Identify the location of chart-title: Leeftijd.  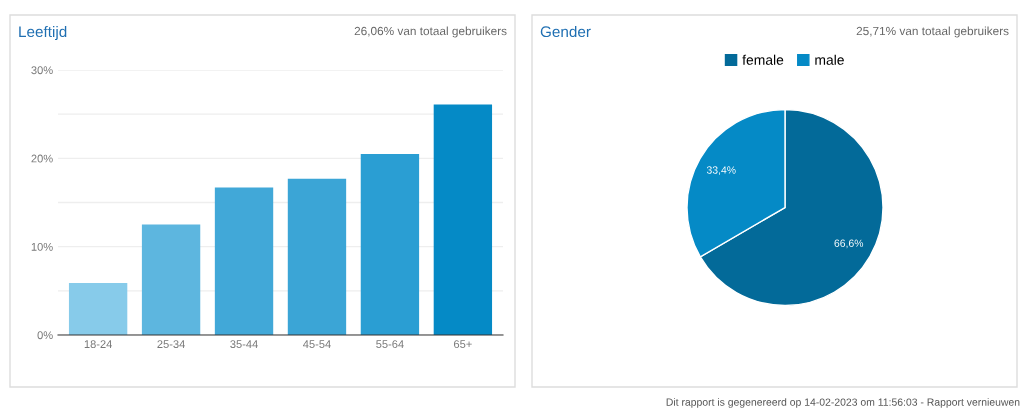
(43, 33).